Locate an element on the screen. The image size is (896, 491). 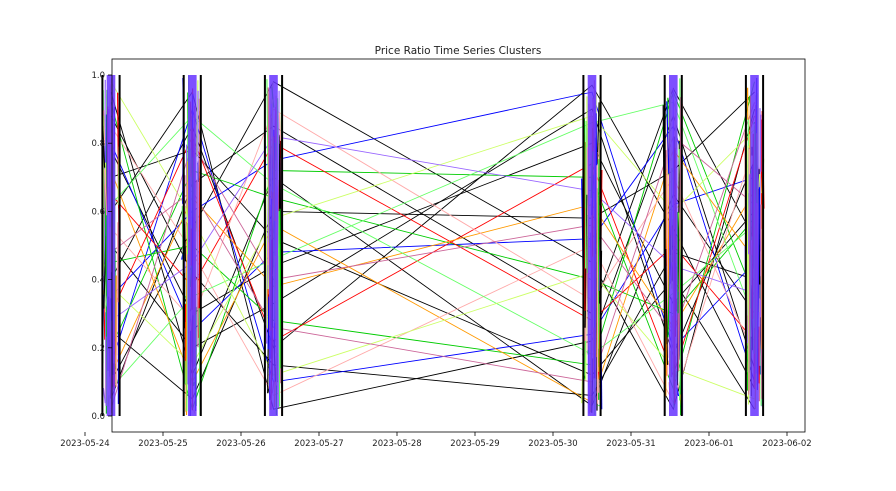
x-tick-label: 2023-06-02 is located at coordinates (786, 444).